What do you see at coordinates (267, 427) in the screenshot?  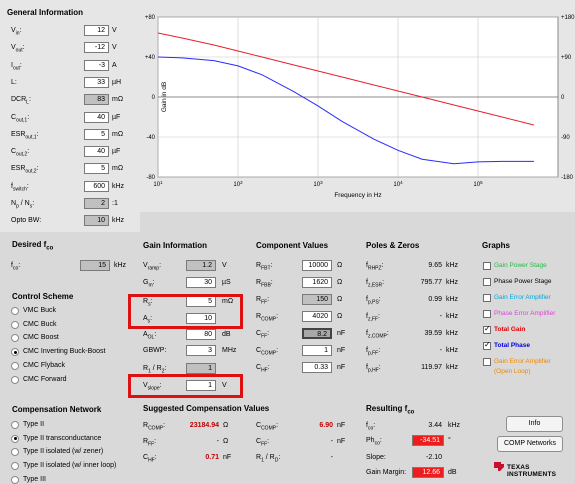 I see `suggested-label: CCOMP:` at bounding box center [267, 427].